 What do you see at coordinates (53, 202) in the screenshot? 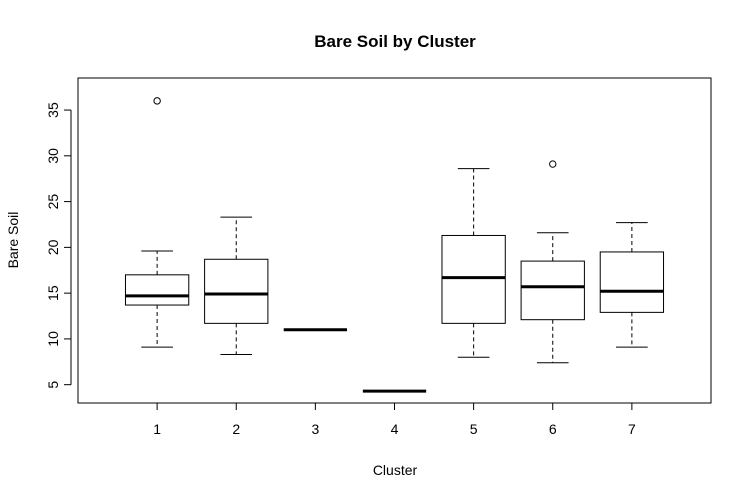
I see `y-tick-label-25: 25` at bounding box center [53, 202].